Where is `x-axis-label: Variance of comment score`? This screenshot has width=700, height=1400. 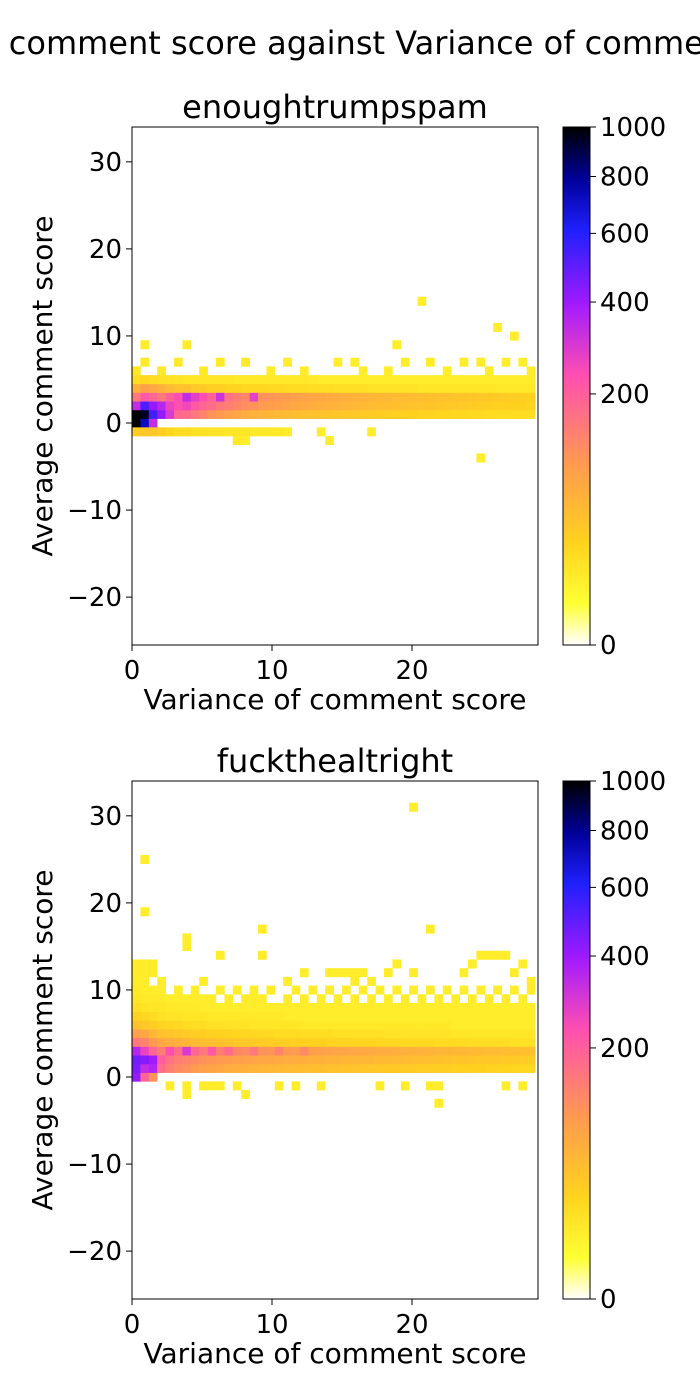
x-axis-label: Variance of comment score is located at coordinates (335, 1353).